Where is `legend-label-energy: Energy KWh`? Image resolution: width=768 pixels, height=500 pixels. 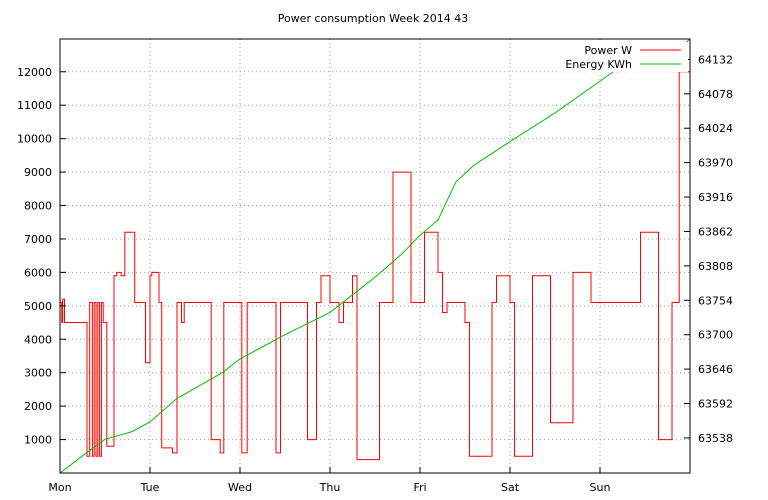
legend-label-energy: Energy KWh is located at coordinates (598, 64).